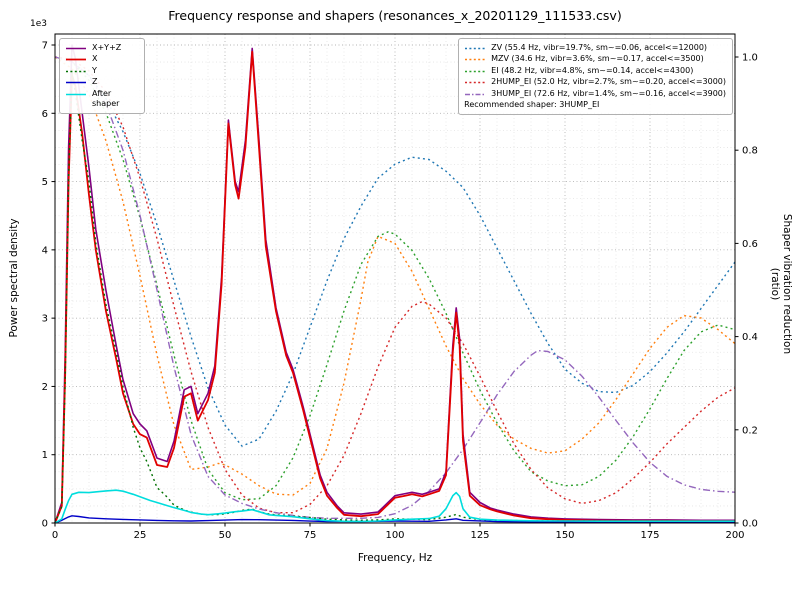 Image resolution: width=800 pixels, height=600 pixels. Describe the element at coordinates (107, 47) in the screenshot. I see `legend-label: X+Y+Z` at that location.